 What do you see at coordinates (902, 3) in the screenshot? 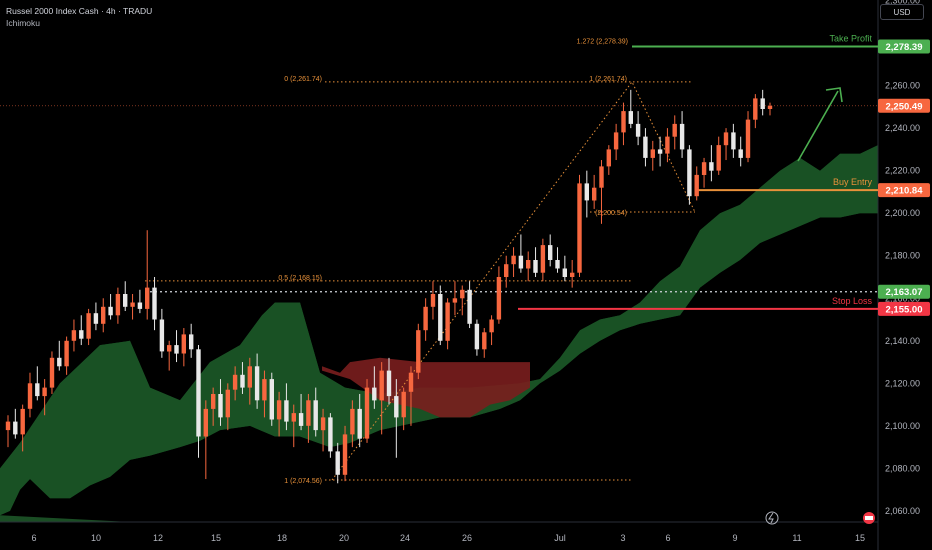
I see `y-tick-label: 2,300.00` at bounding box center [902, 3].